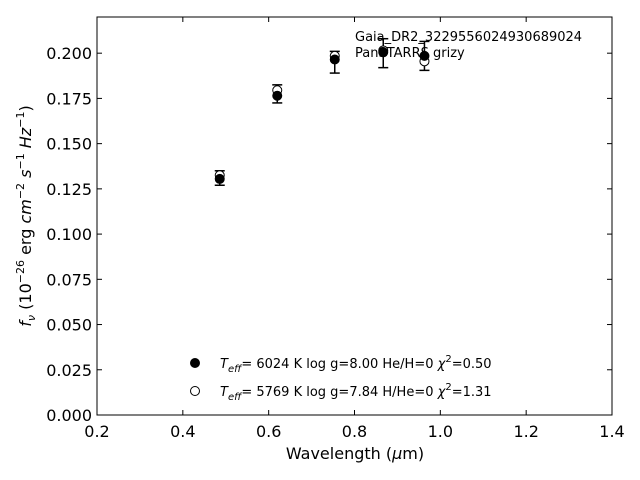  What do you see at coordinates (525, 431) in the screenshot?
I see `x-tick-label: 1.2` at bounding box center [525, 431].